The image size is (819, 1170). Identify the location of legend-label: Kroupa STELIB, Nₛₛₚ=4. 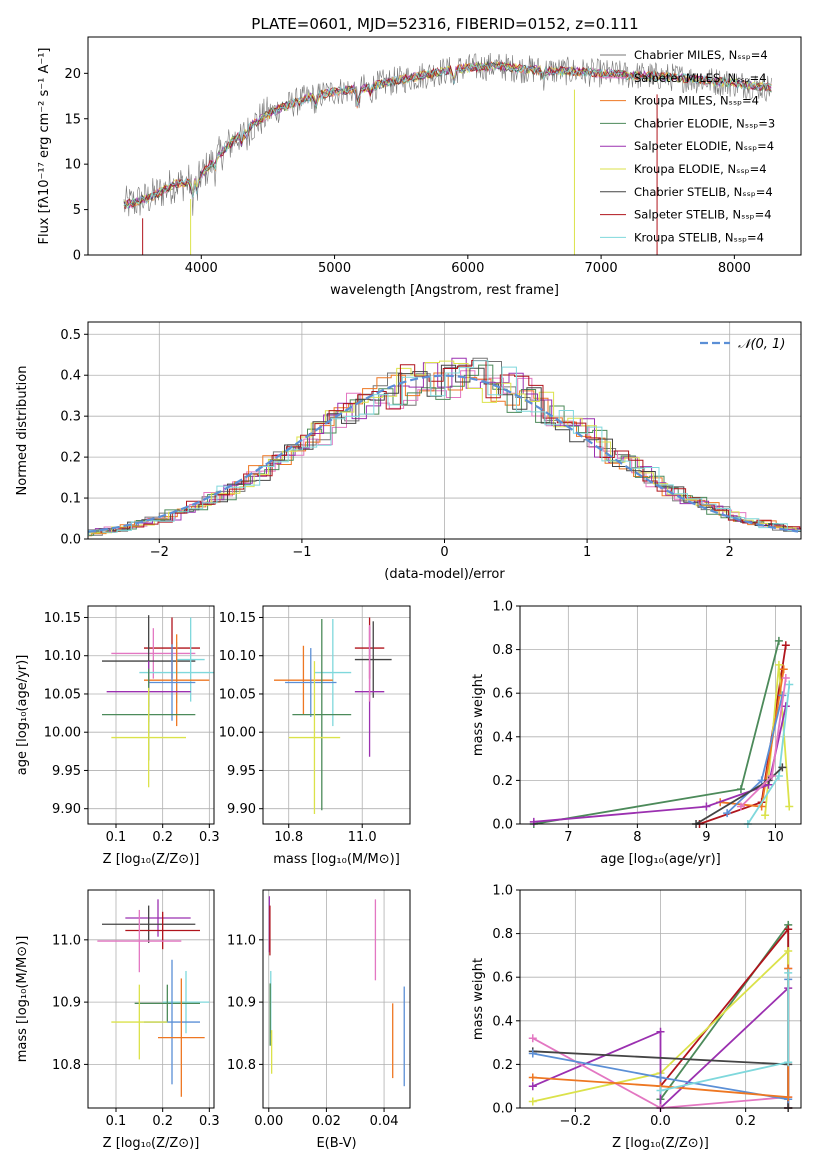
(699, 237).